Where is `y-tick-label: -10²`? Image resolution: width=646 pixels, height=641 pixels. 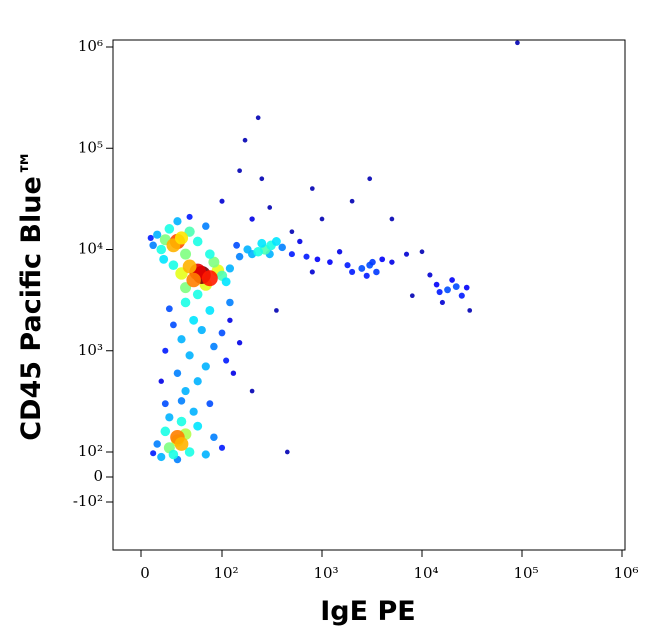
y-tick-label: -10² is located at coordinates (88, 501).